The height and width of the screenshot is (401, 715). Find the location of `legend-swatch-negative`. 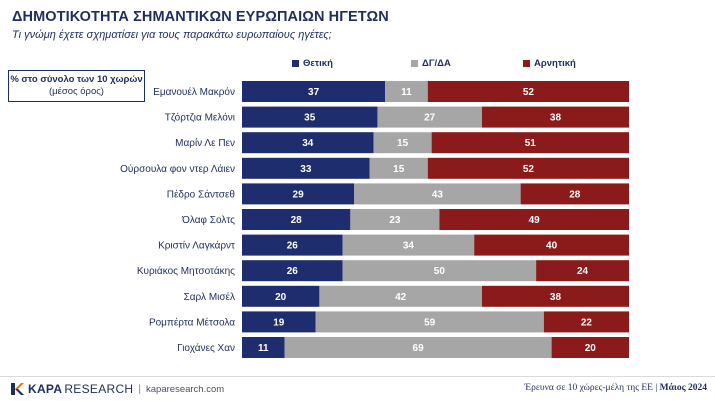

legend-swatch-negative is located at coordinates (526, 63).